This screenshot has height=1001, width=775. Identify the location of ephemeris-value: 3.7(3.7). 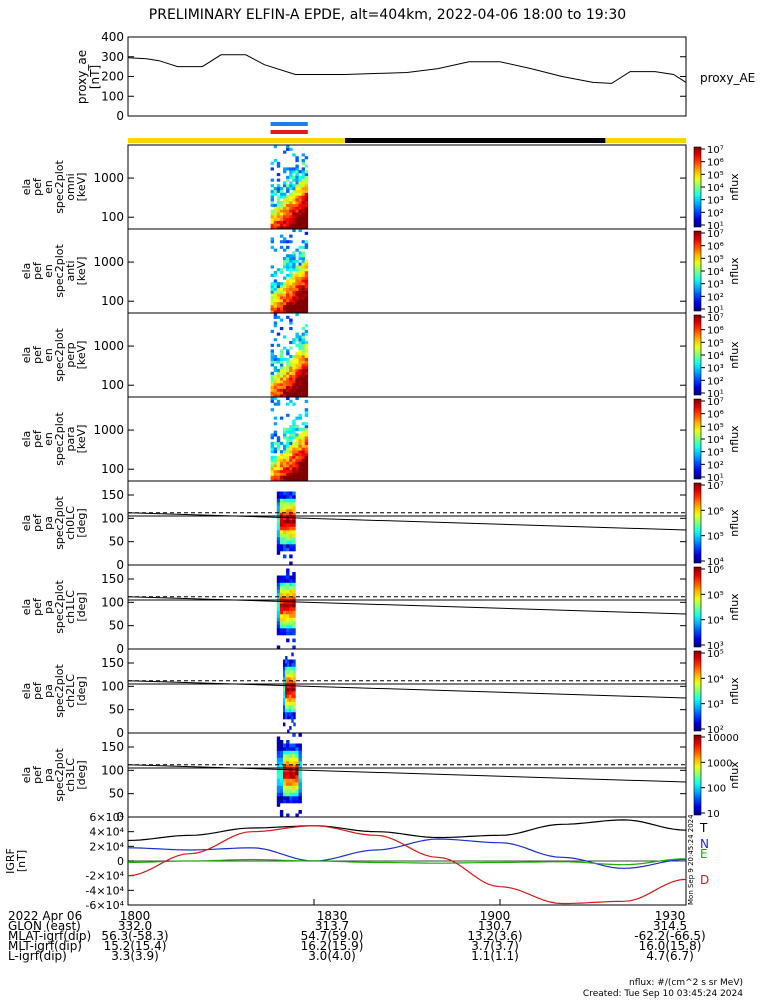
(495, 946).